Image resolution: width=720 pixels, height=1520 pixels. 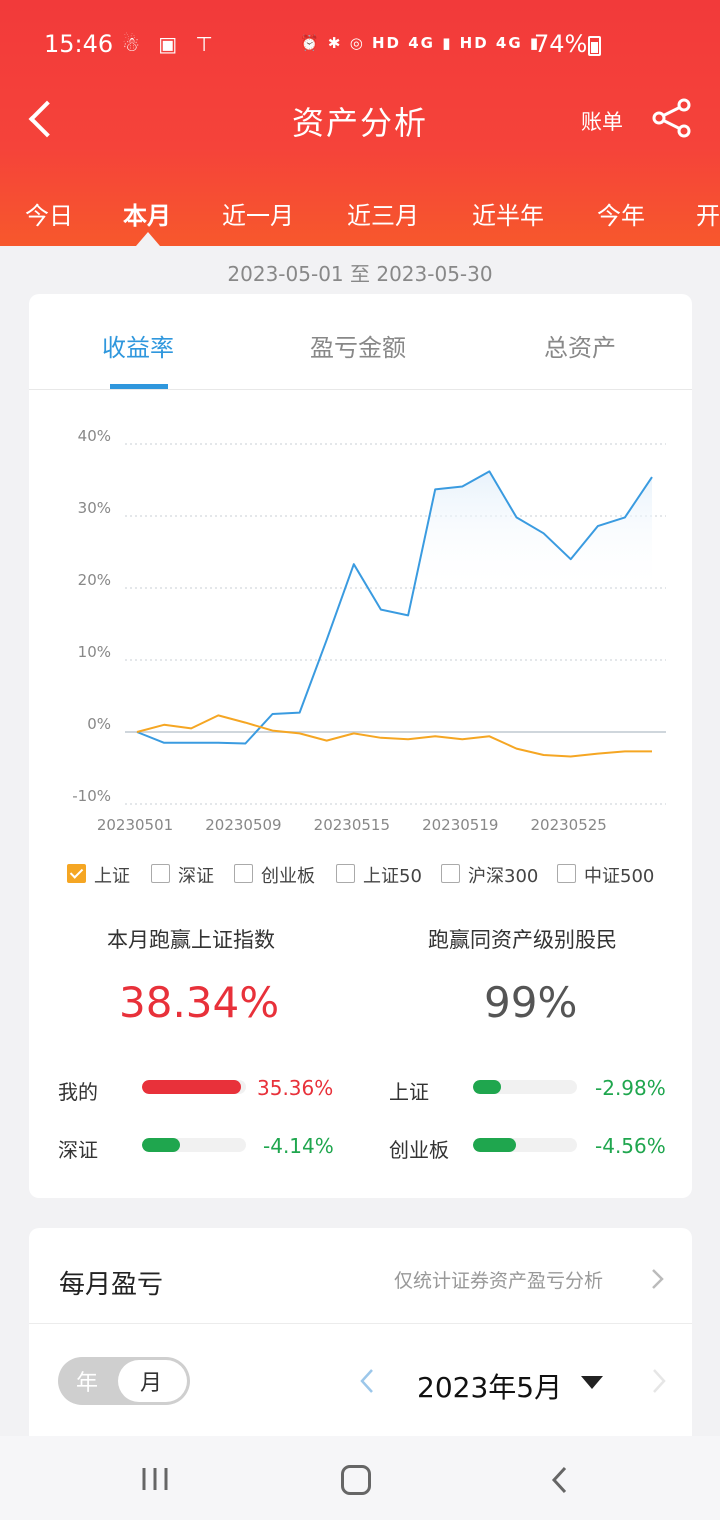 I want to click on y-tick-label: -10%, so click(x=91, y=796).